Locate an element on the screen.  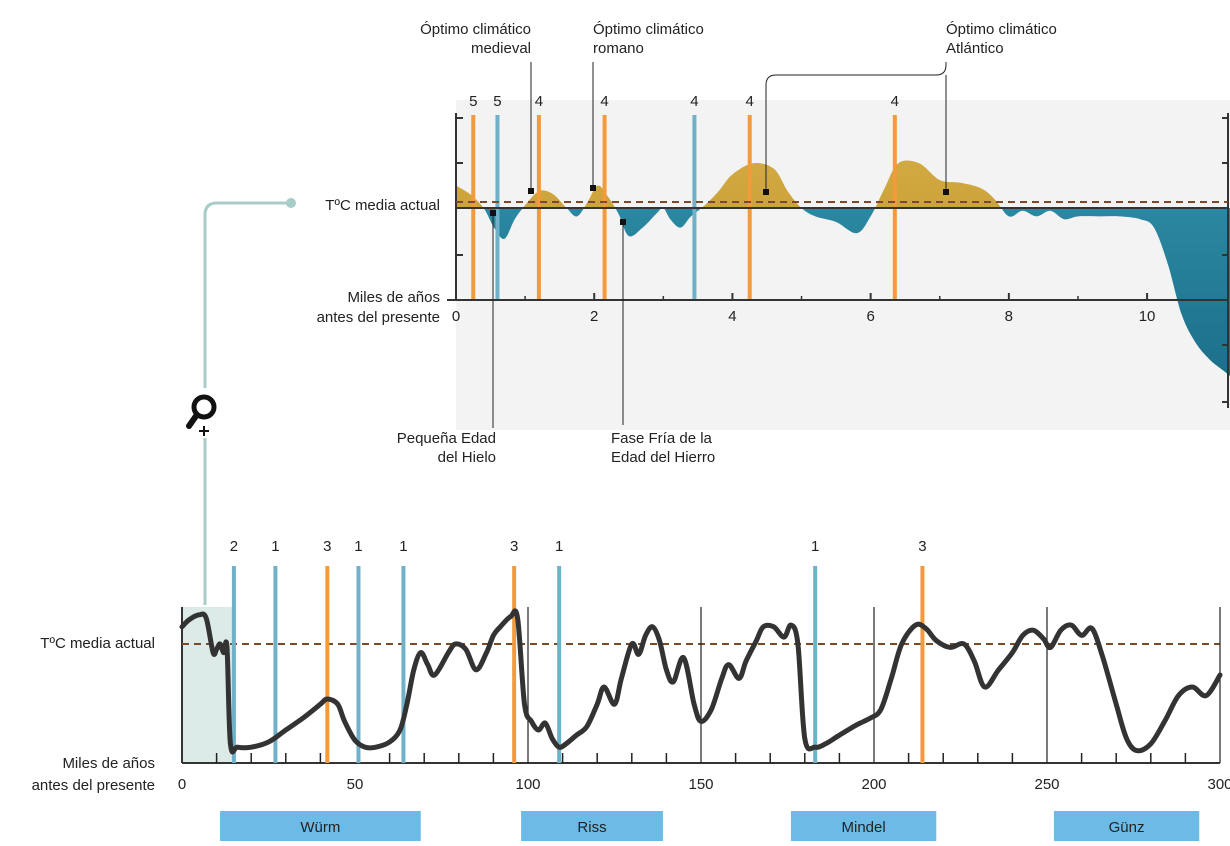
magnify-plus-icon is located at coordinates (201, 415).